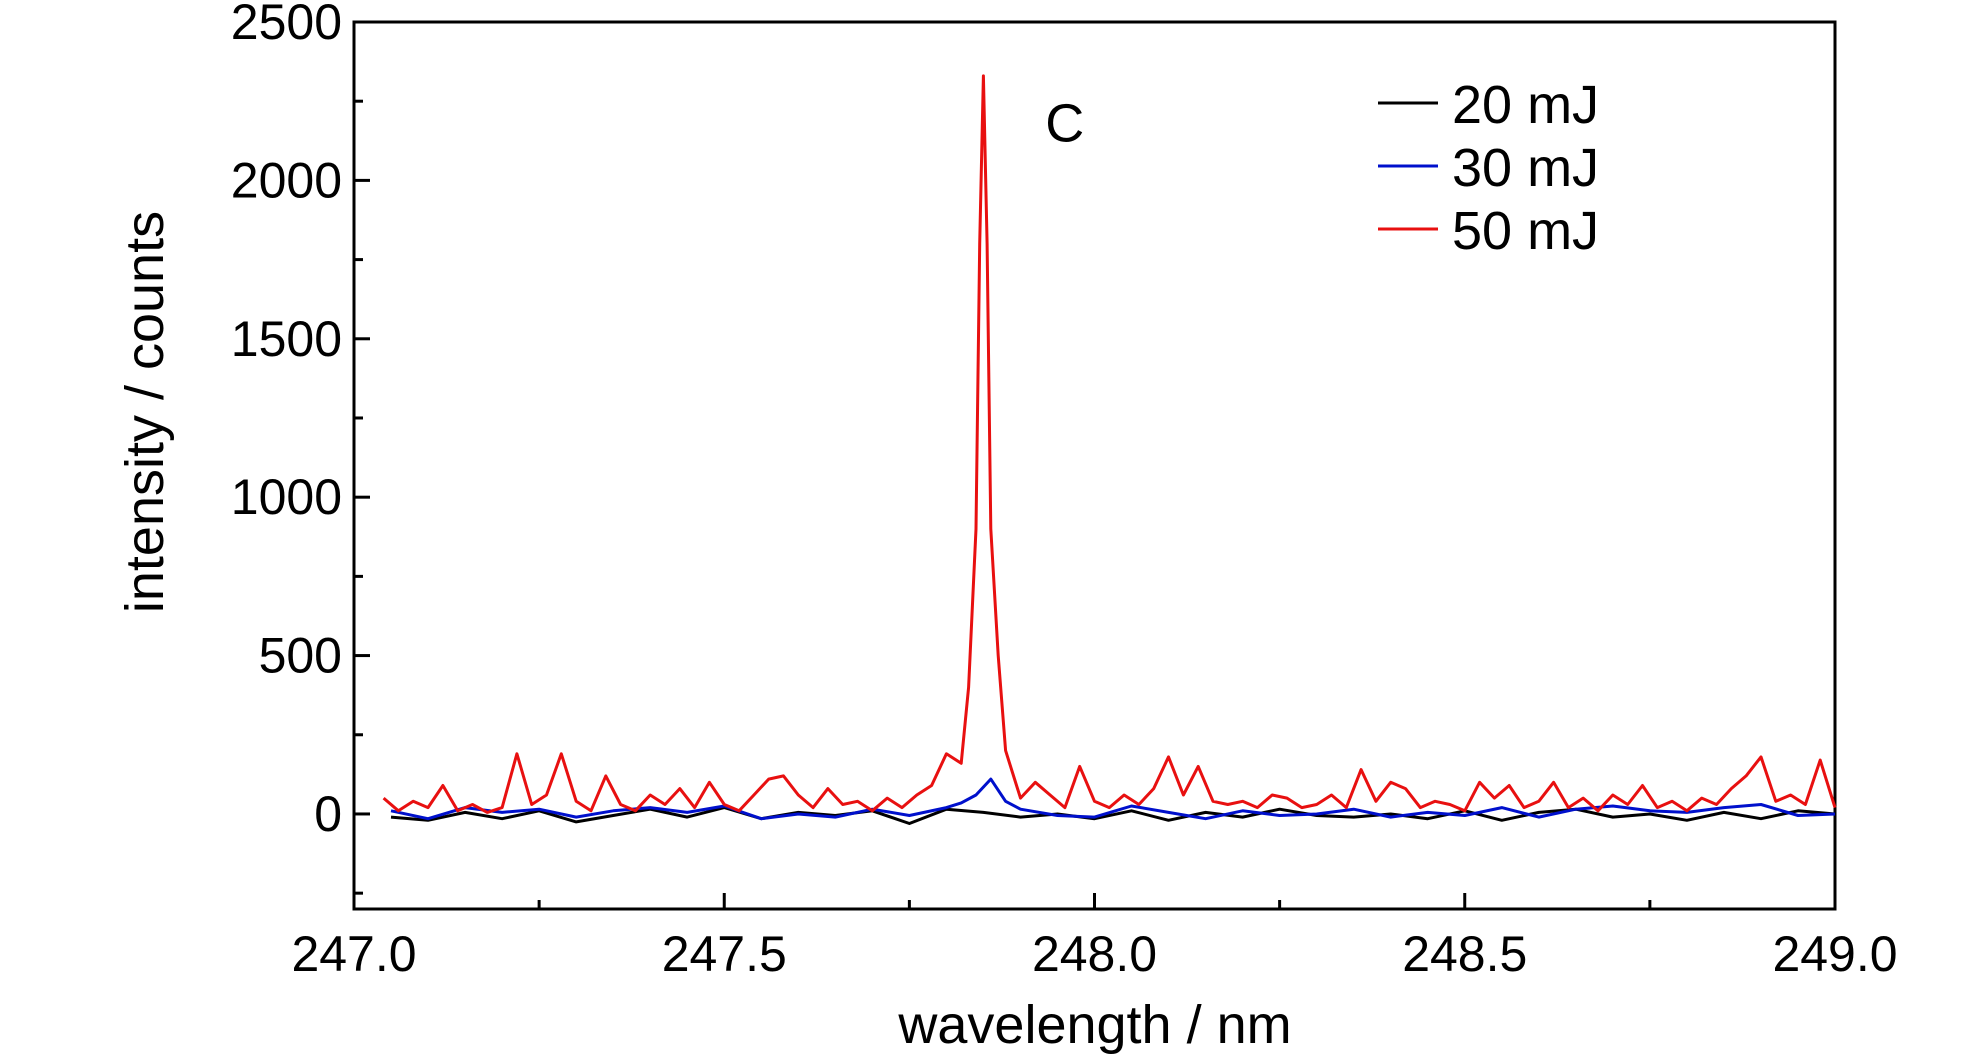  What do you see at coordinates (1464, 954) in the screenshot?
I see `x-tick-label: 248.5` at bounding box center [1464, 954].